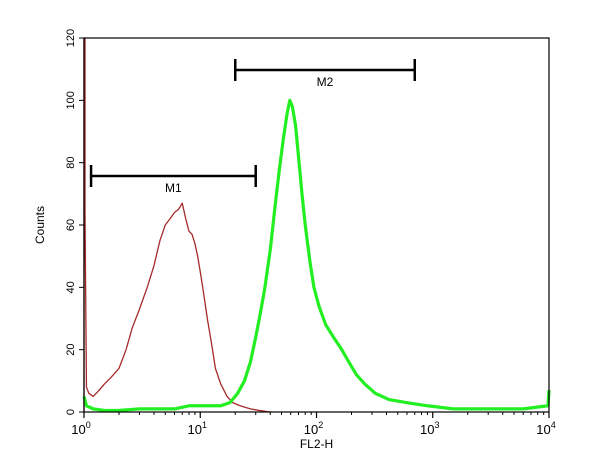  Describe the element at coordinates (71, 350) in the screenshot. I see `y-tick-label: 20` at that location.